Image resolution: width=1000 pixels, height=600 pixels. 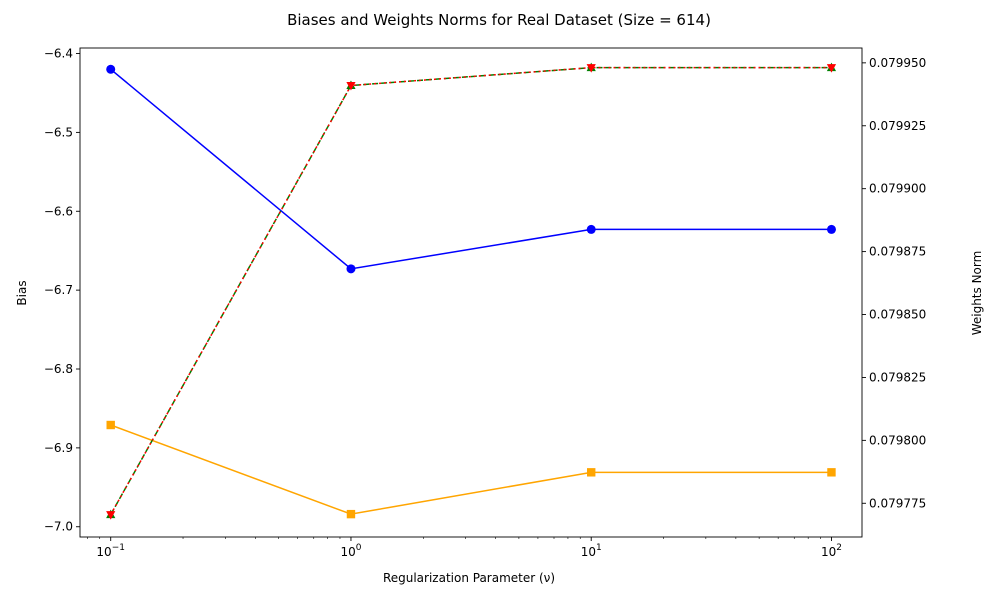 I want to click on y-right-tick-label-8: 0.079950, so click(x=897, y=63).